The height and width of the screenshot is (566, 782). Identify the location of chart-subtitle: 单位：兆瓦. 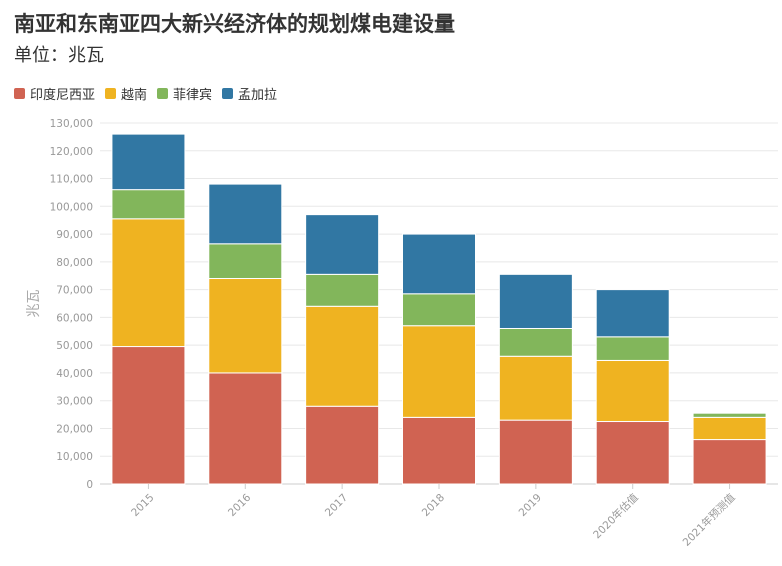
(59, 55).